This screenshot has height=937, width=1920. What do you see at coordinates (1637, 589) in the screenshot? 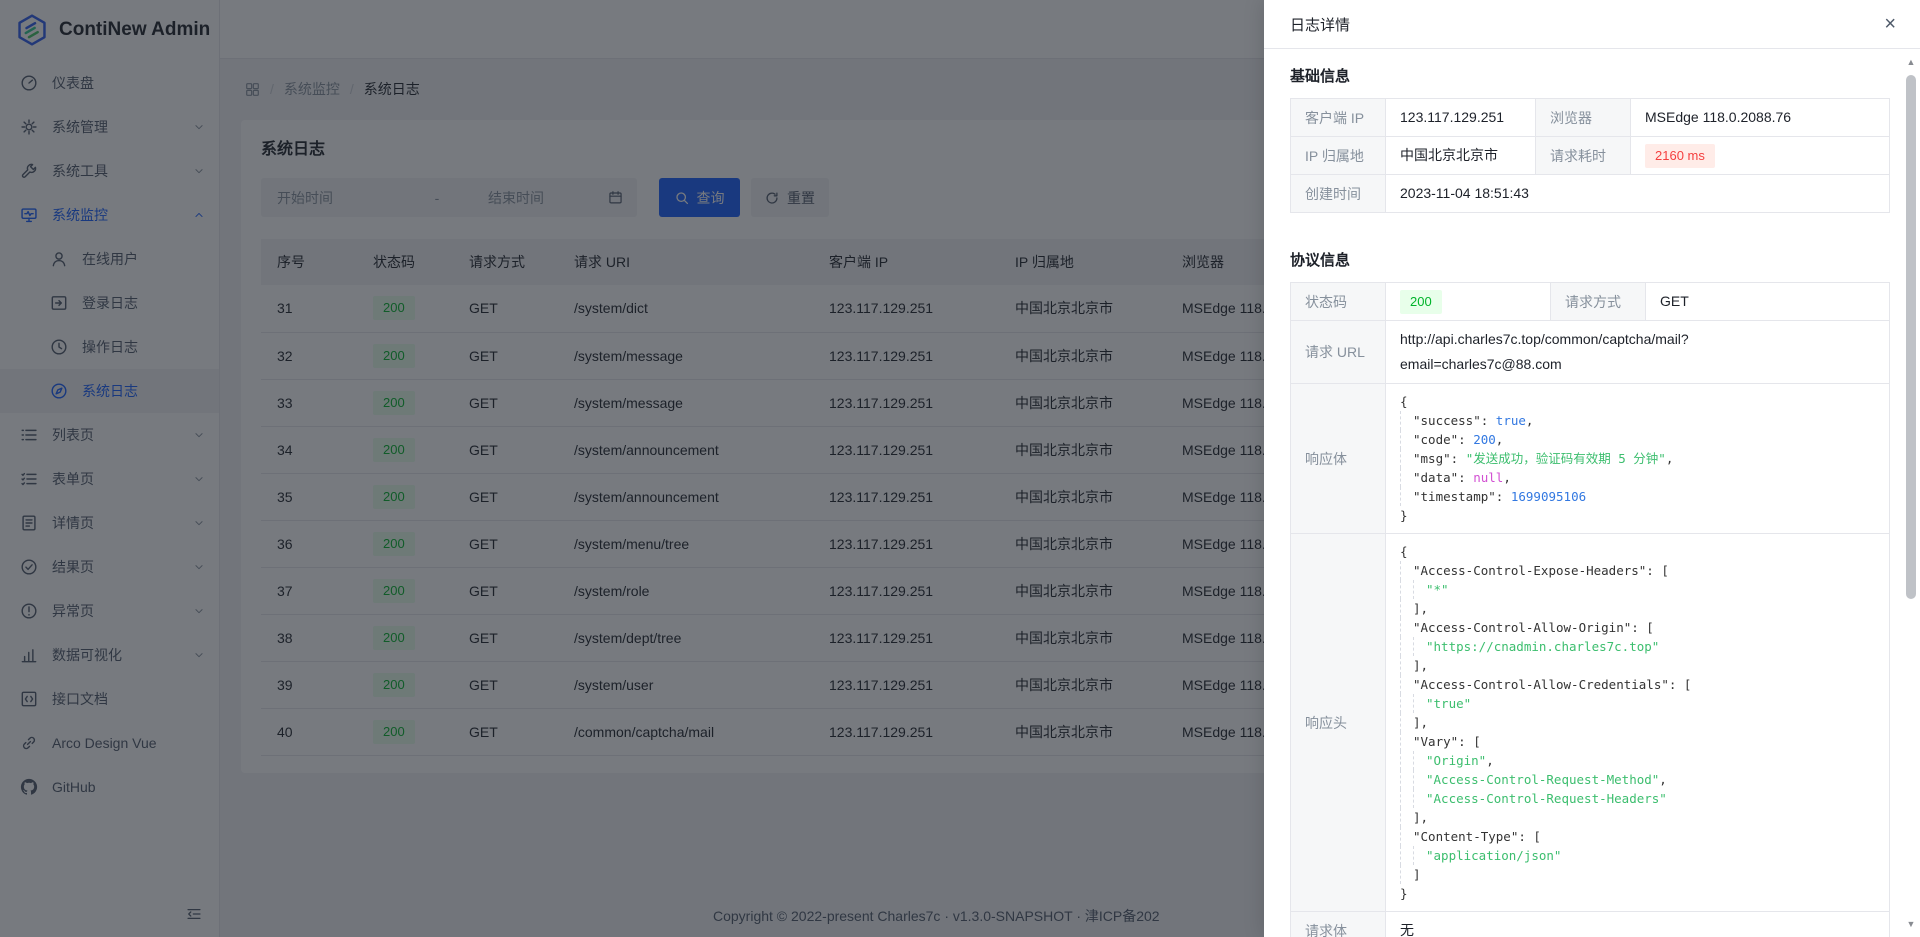
I see `code-line: "*"` at bounding box center [1637, 589].